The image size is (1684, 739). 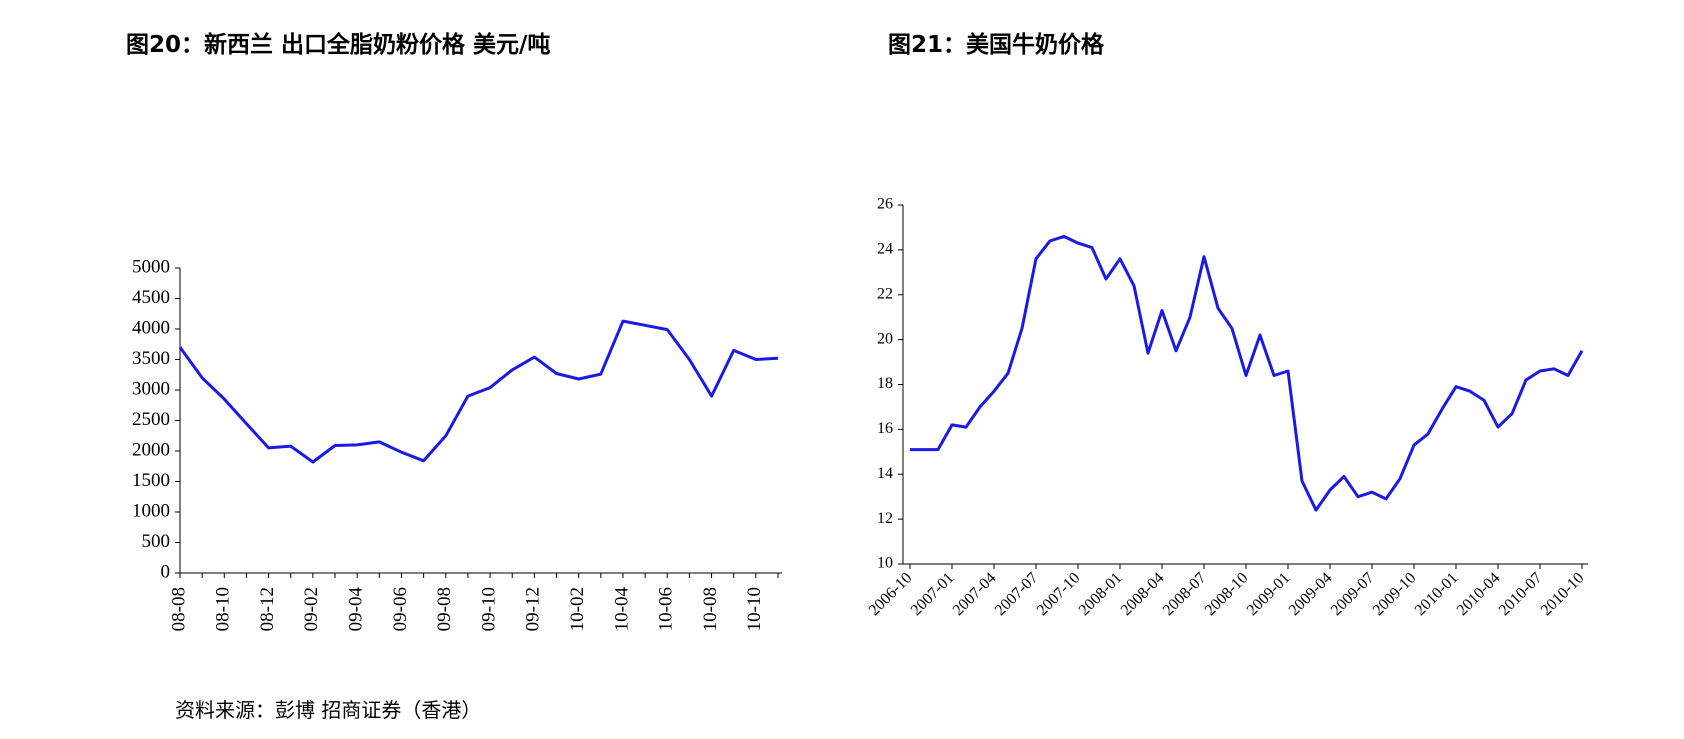 I want to click on y-tick-label: 18, so click(x=885, y=383).